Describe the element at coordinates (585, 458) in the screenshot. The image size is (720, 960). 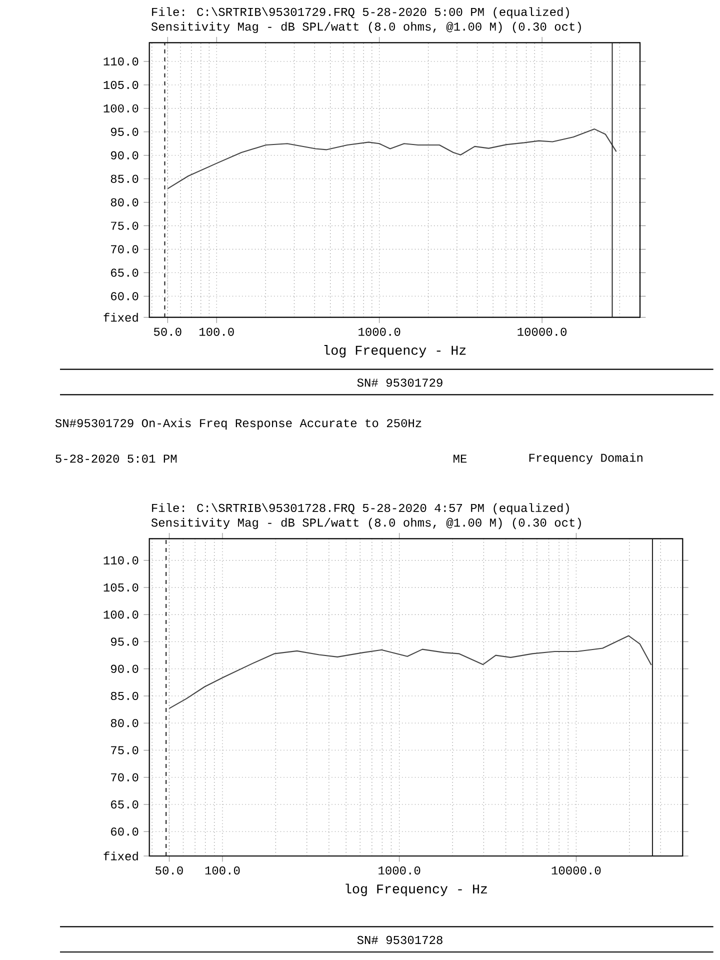
I see `text: Frequency Domain` at that location.